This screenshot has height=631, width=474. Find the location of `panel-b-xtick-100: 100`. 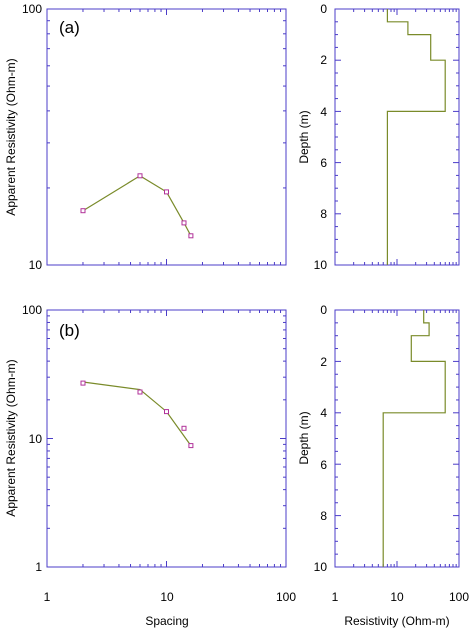

panel-b-xtick-100: 100 is located at coordinates (286, 597).